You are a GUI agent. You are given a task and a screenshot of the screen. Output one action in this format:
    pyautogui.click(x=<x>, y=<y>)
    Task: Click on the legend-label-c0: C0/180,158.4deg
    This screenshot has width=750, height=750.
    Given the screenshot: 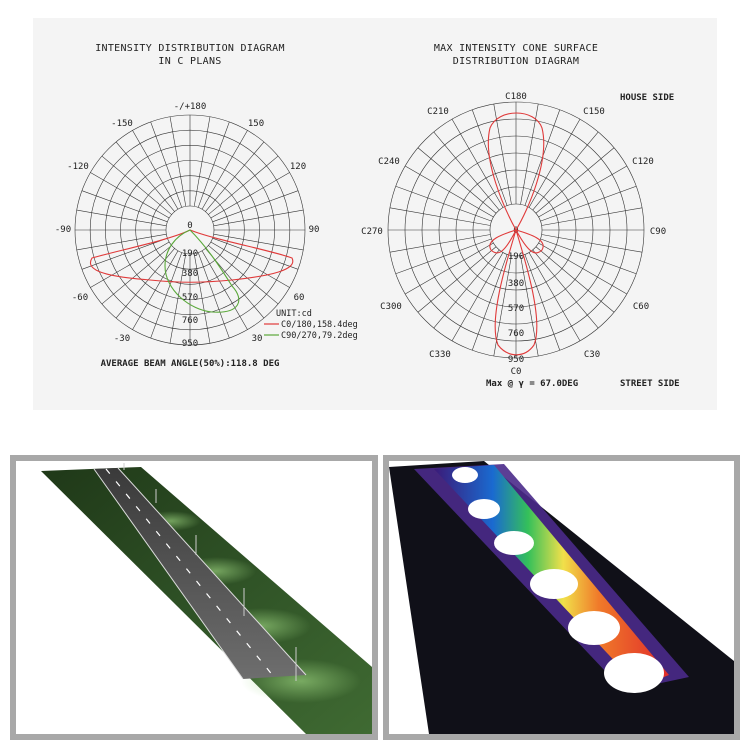 What is the action you would take?
    pyautogui.click(x=319, y=325)
    